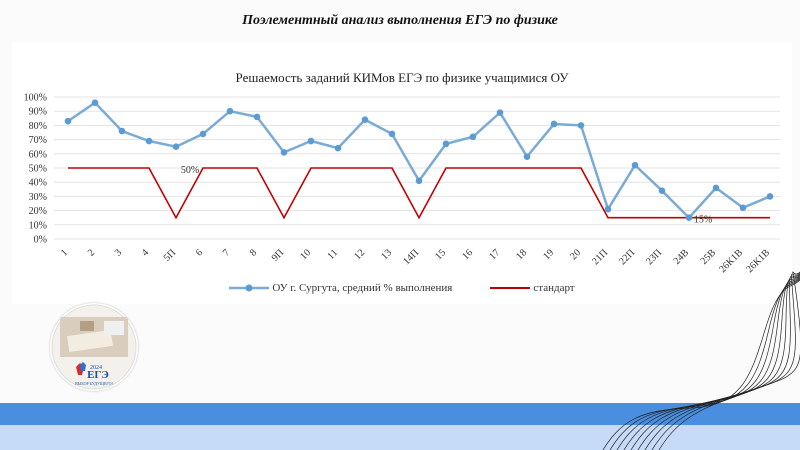 The width and height of the screenshot is (800, 450). What do you see at coordinates (600, 257) in the screenshot?
I see `x-tick-label: 21П` at bounding box center [600, 257].